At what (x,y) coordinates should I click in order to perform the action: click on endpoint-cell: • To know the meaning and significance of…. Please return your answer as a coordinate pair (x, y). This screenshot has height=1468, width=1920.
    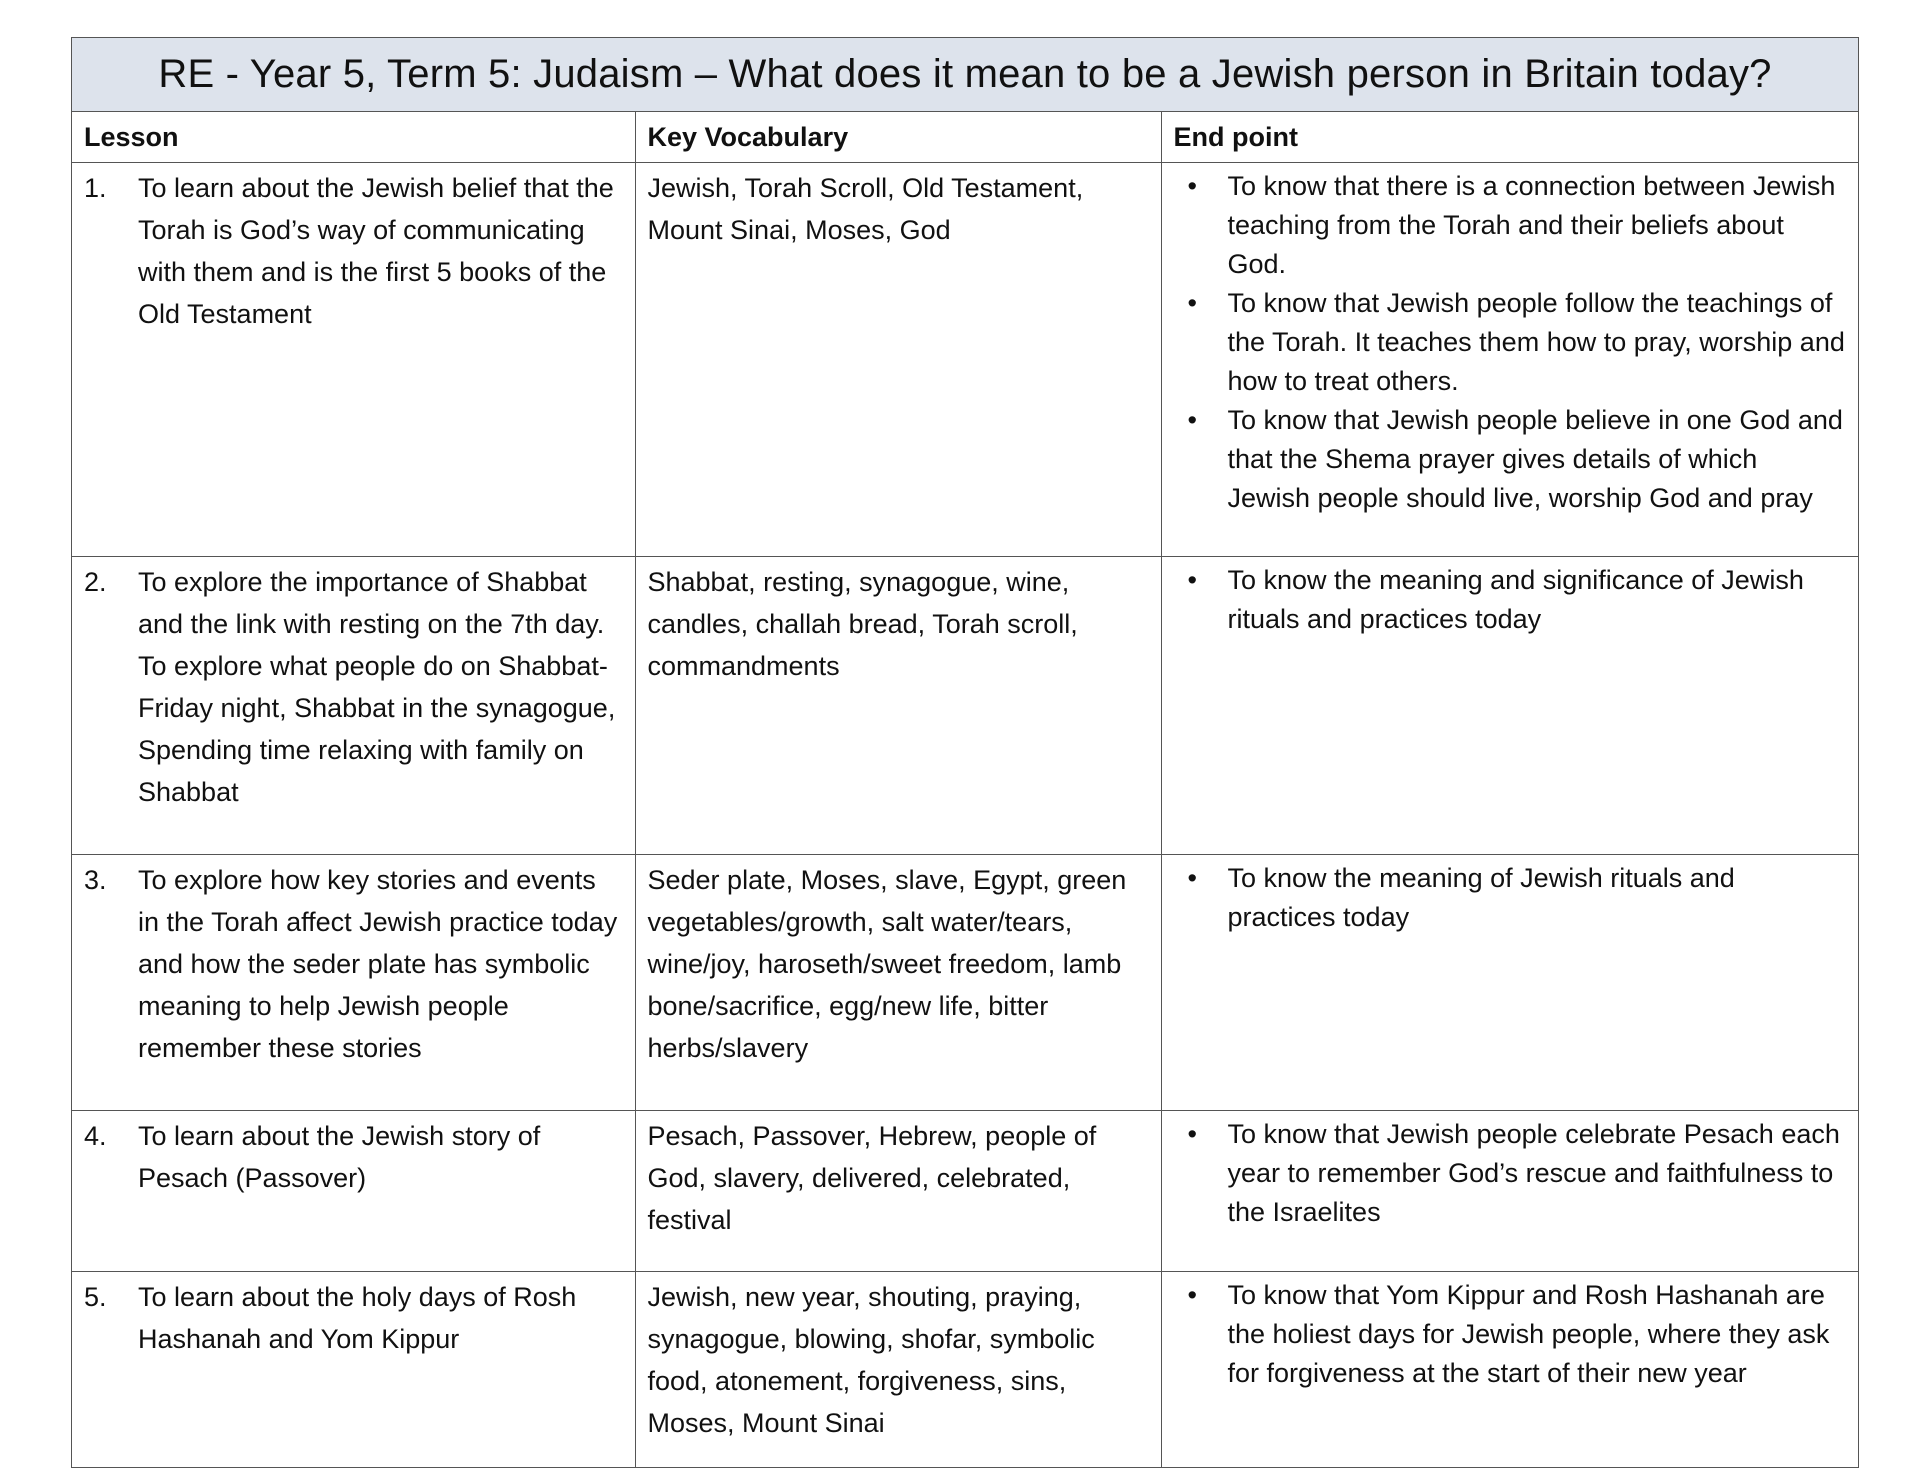
    Looking at the image, I should click on (1509, 705).